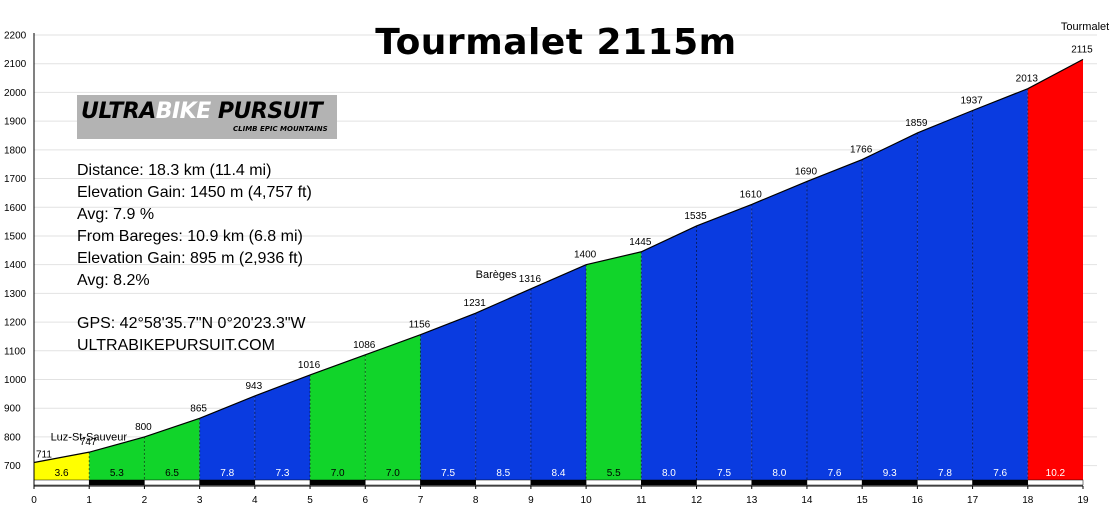 Image resolution: width=1112 pixels, height=519 pixels. I want to click on y-tick-label: 1800, so click(15, 150).